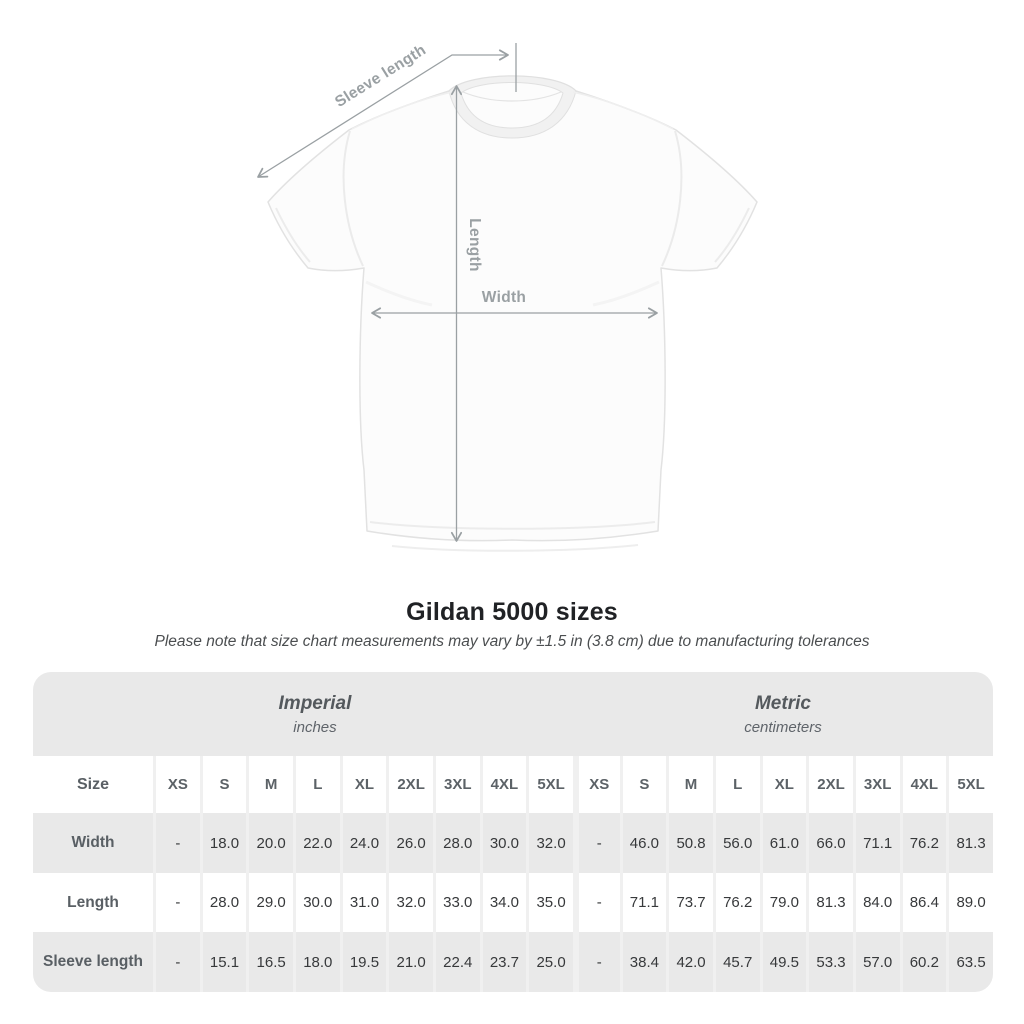 The width and height of the screenshot is (1024, 1024). Describe the element at coordinates (269, 962) in the screenshot. I see `cell-value: 16.5` at that location.